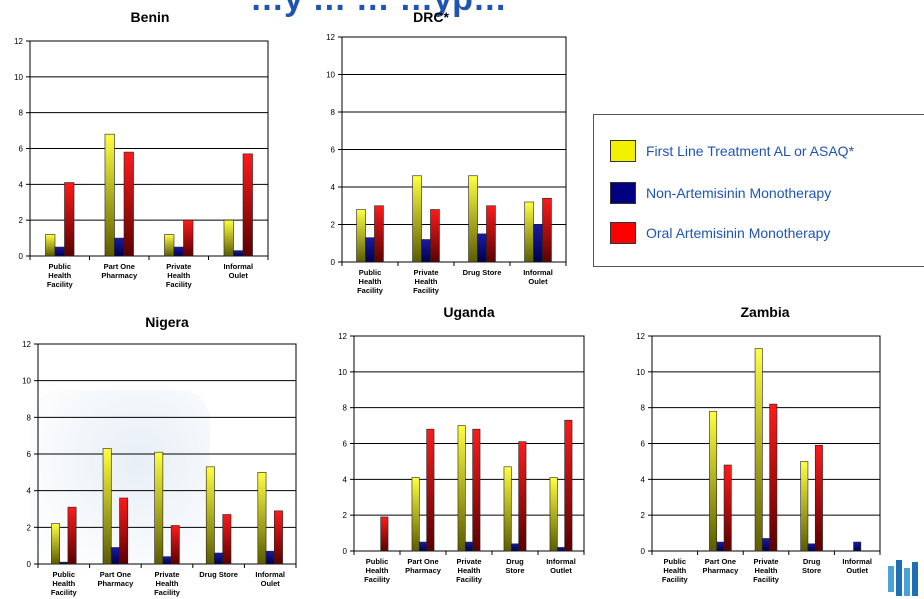 This screenshot has height=599, width=924. I want to click on legend-item-first-line: First Line Treatment AL or ASAQ*, so click(732, 151).